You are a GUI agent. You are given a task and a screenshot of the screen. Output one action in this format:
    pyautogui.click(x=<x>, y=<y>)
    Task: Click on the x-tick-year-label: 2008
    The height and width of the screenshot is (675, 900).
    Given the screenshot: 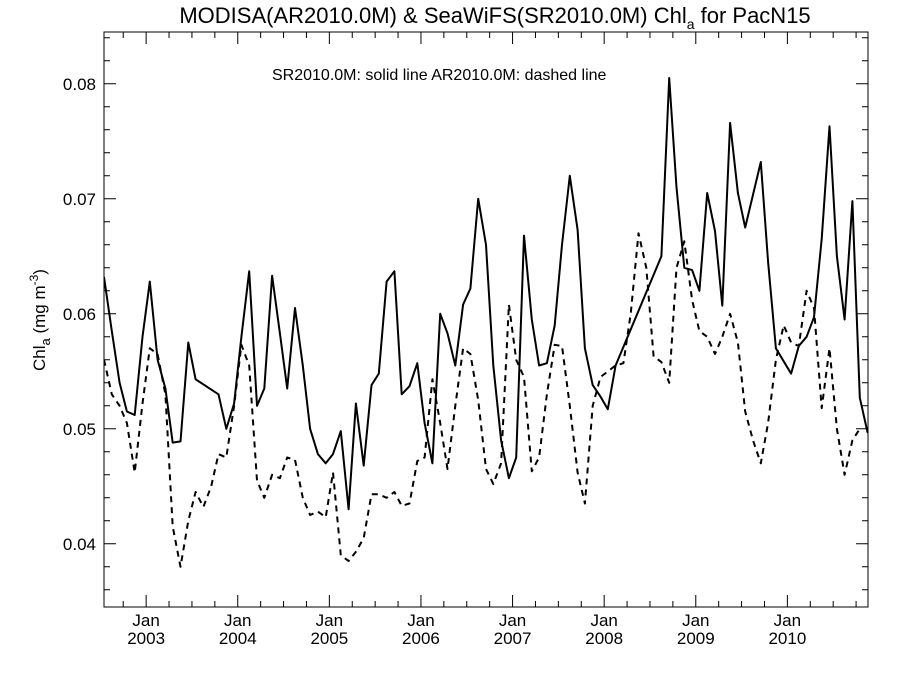 What is the action you would take?
    pyautogui.click(x=604, y=638)
    